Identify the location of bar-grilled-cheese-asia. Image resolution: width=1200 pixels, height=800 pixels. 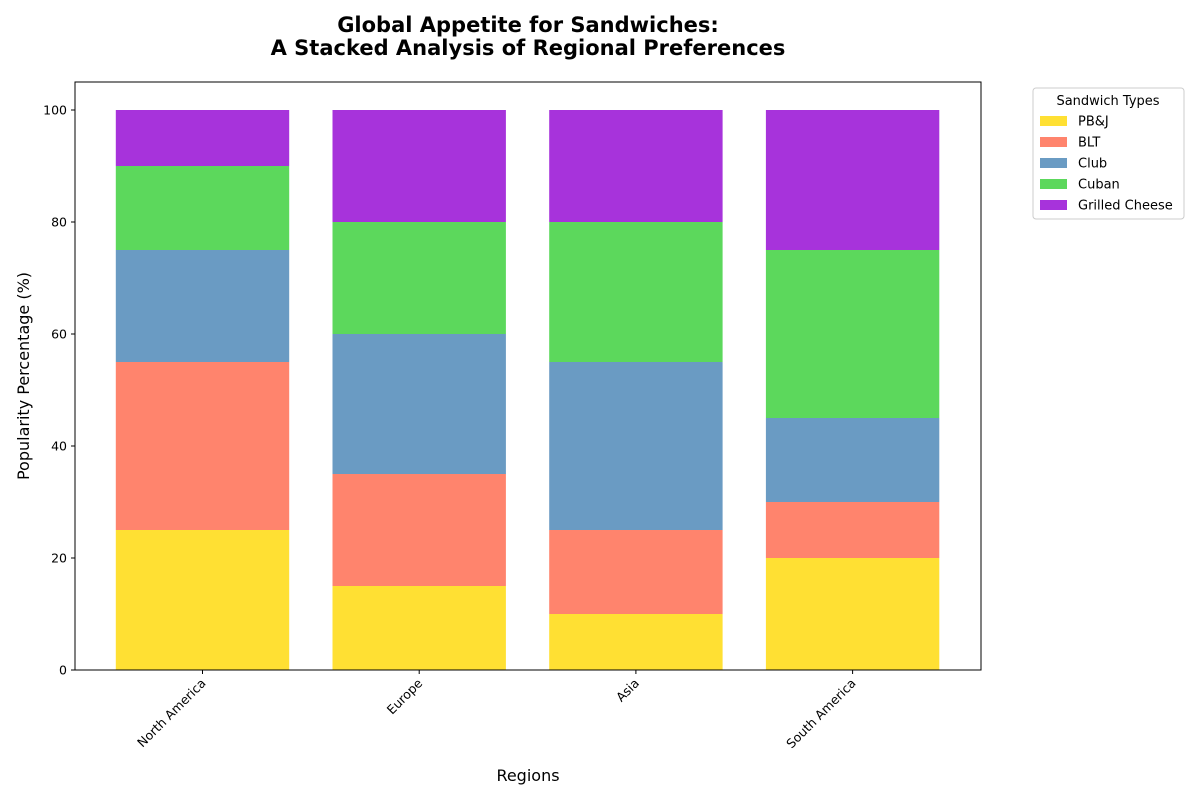
(636, 166).